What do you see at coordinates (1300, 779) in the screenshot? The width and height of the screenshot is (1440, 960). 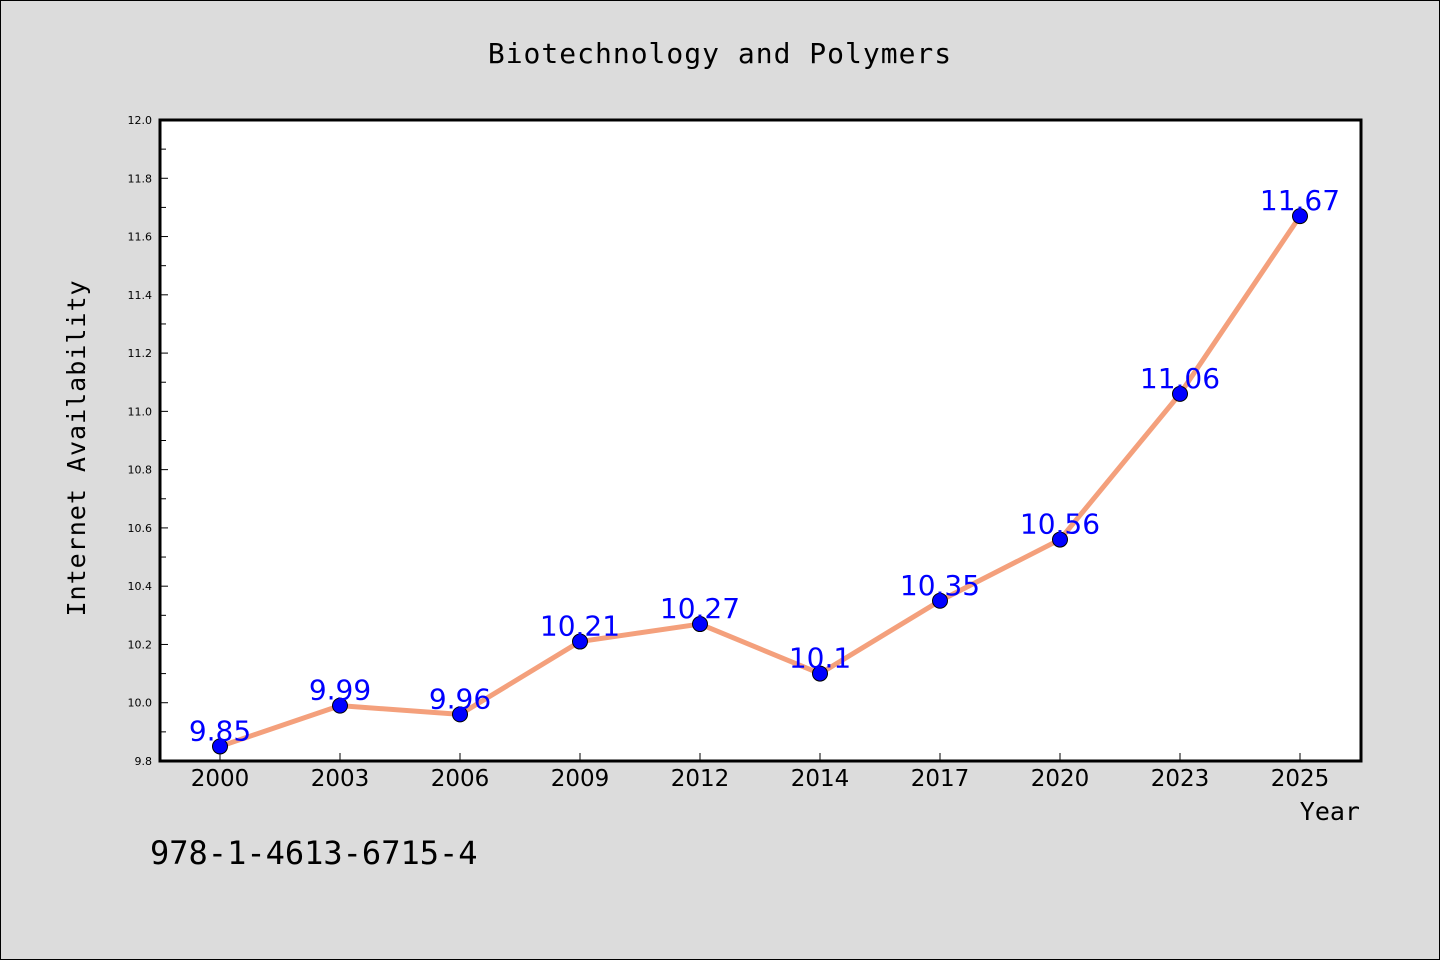 I see `x-tick-label: 2025` at bounding box center [1300, 779].